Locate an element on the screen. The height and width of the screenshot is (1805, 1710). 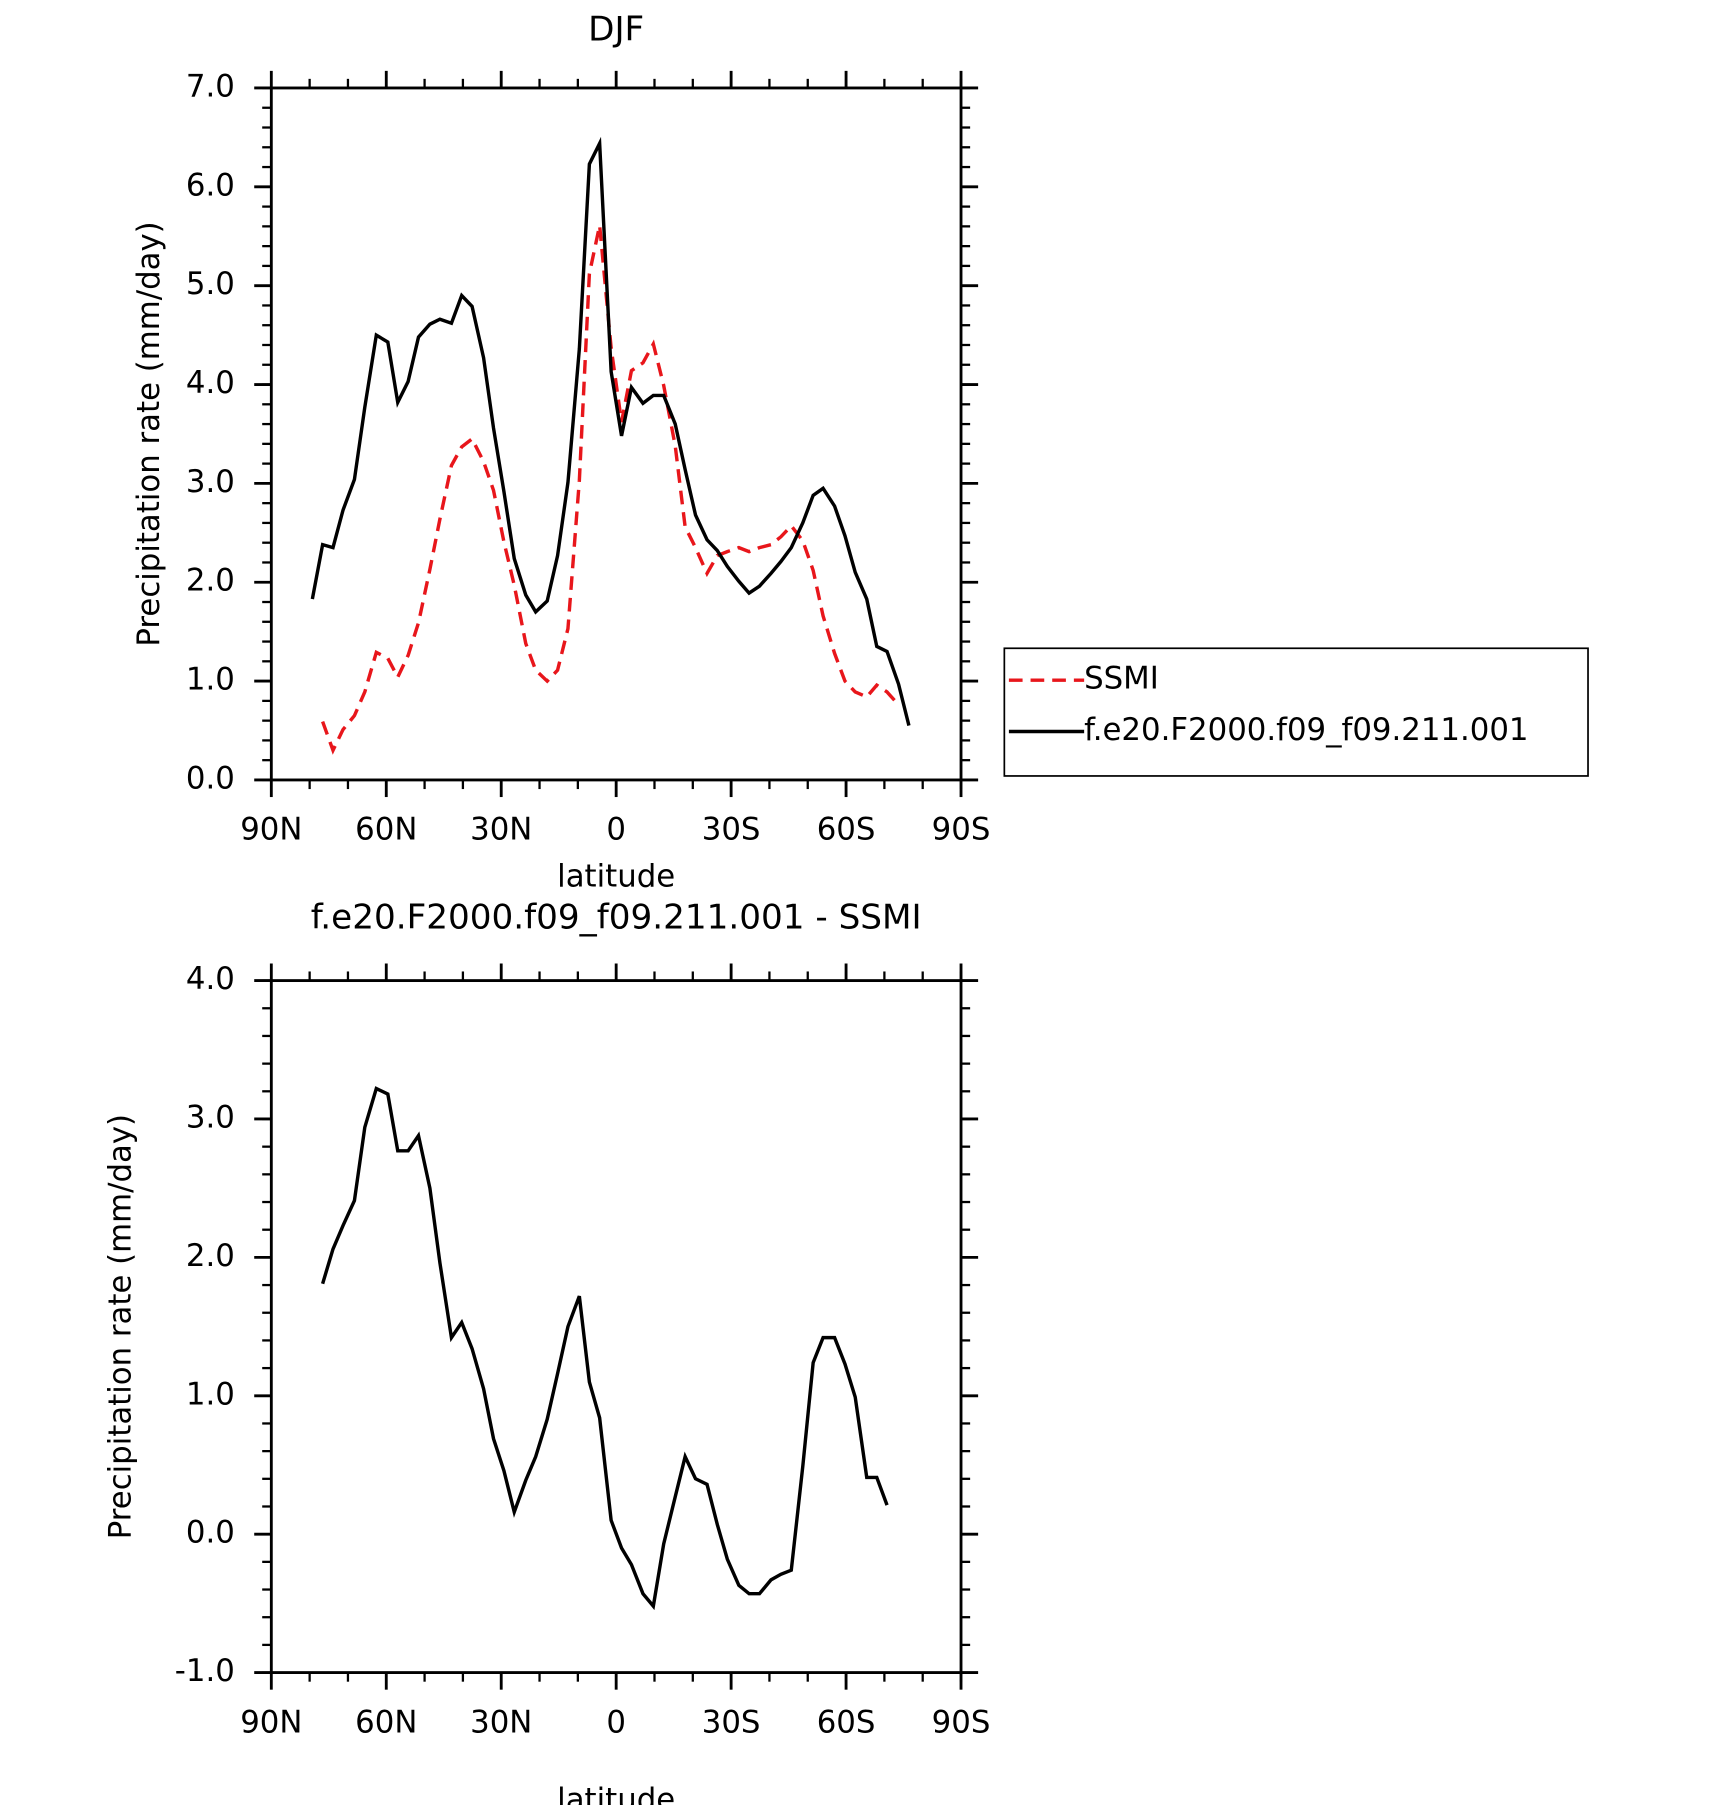
chart-title: DJF is located at coordinates (616, 29).